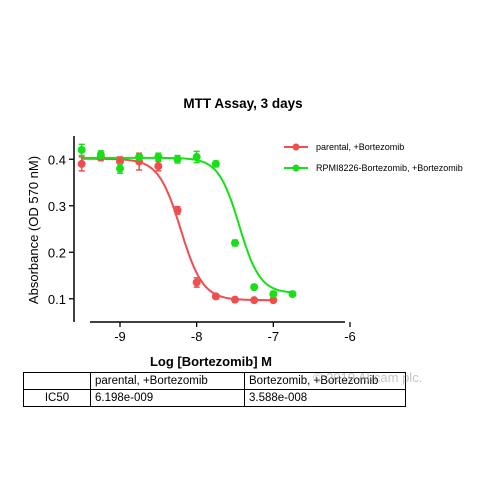 The width and height of the screenshot is (500, 500). Describe the element at coordinates (325, 398) in the screenshot. I see `ic50-value-resistant: 3.588e-008` at that location.